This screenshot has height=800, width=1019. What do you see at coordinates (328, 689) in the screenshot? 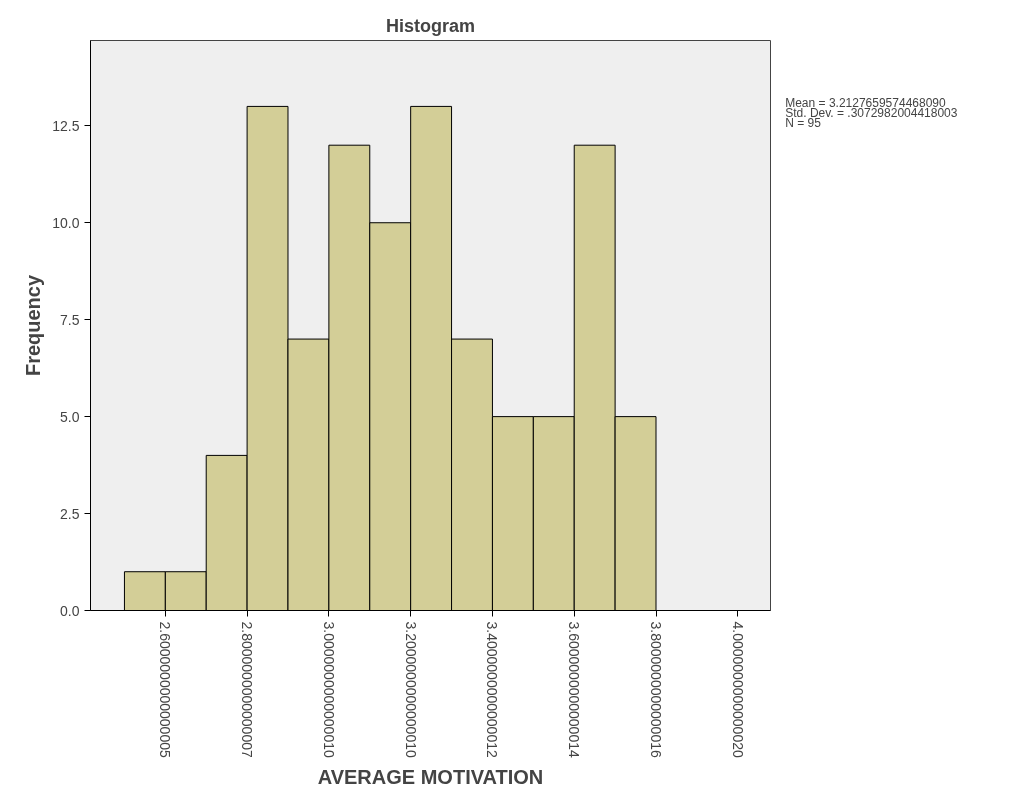
I see `x-tick-label: 3.0000000000000010` at bounding box center [328, 689].